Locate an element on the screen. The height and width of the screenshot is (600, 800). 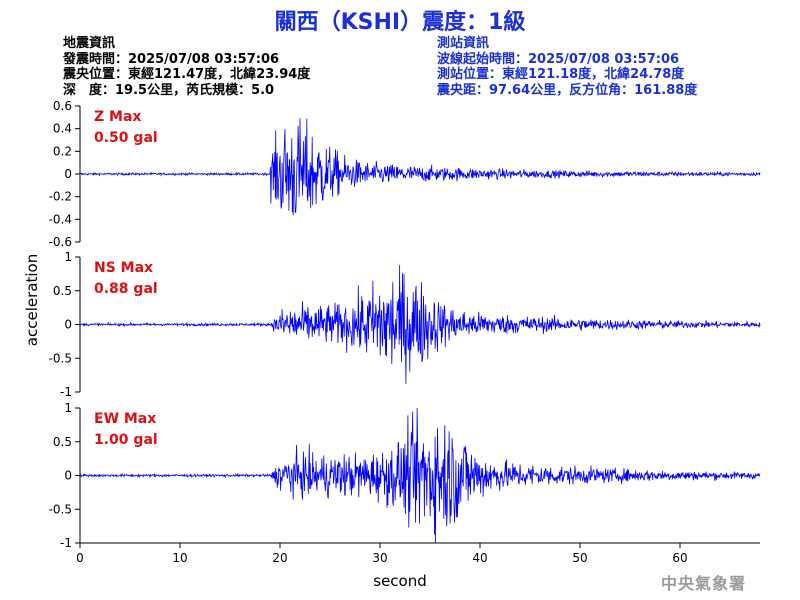
x-tick-label: 50 is located at coordinates (579, 558).